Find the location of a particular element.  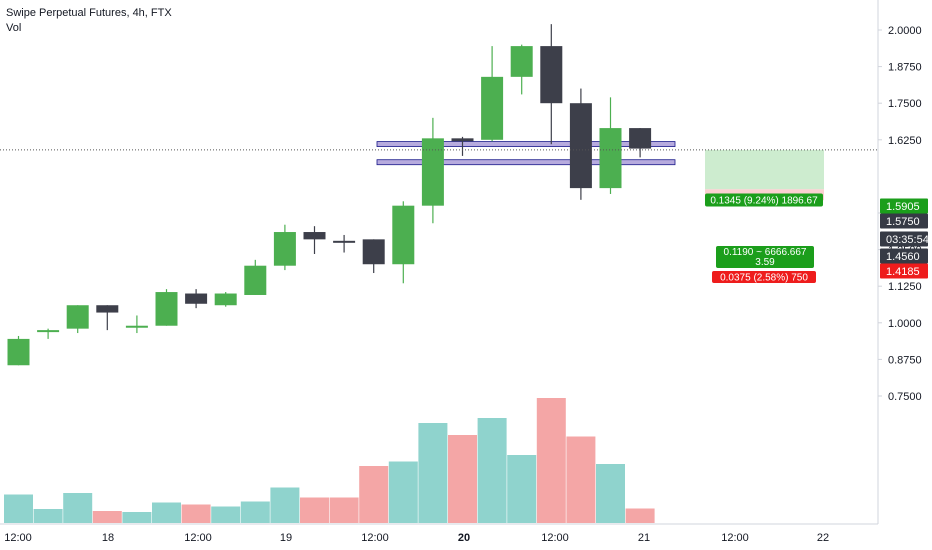

y-tick-label: 1.7500 is located at coordinates (905, 104).